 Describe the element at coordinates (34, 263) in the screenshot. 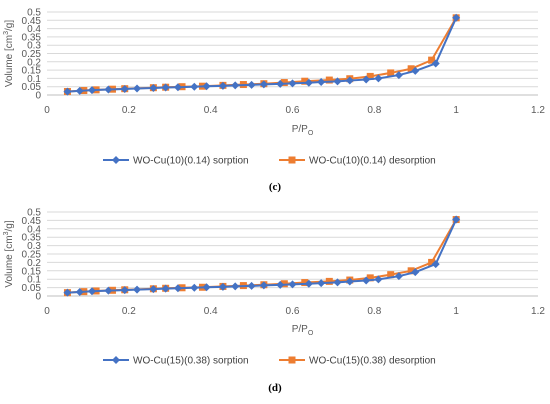

I see `y-tick-label: 0.2` at that location.